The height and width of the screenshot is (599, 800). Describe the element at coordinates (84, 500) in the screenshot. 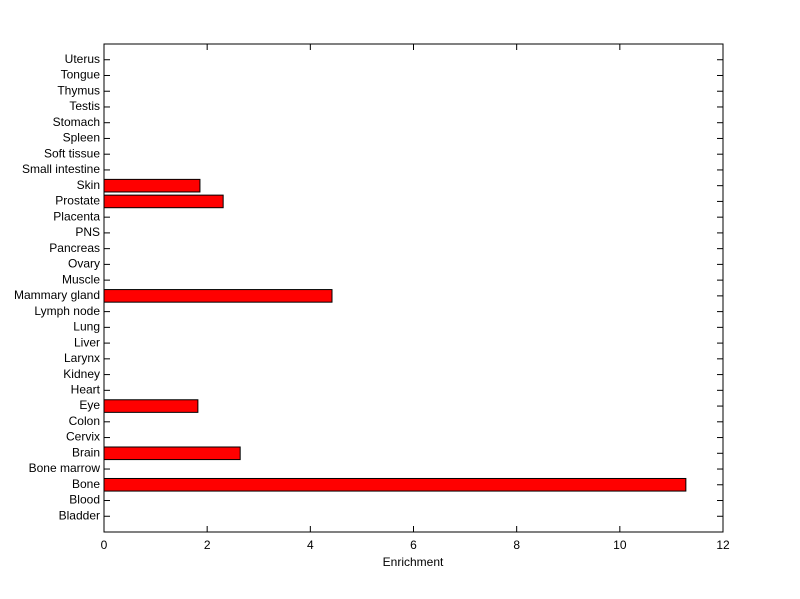

I see `y-tick-label: Blood` at that location.